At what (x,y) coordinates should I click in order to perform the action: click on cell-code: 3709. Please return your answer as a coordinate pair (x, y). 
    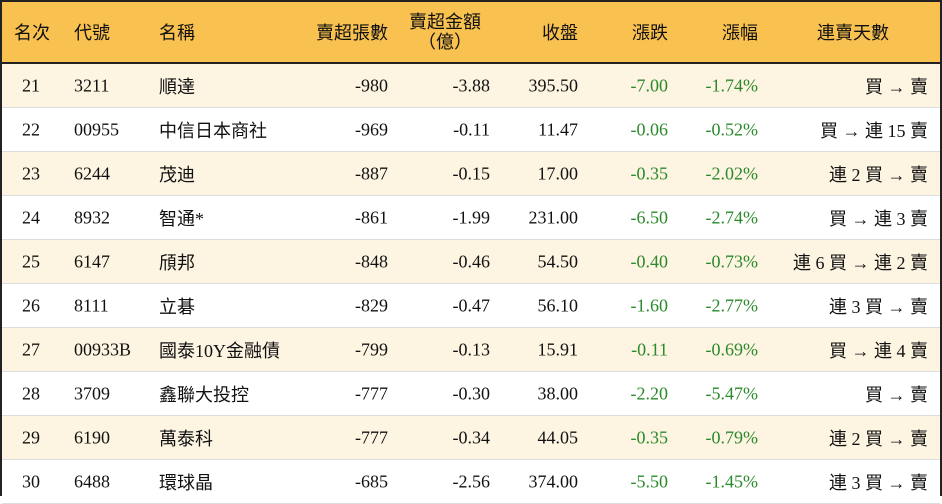
    Looking at the image, I should click on (92, 393).